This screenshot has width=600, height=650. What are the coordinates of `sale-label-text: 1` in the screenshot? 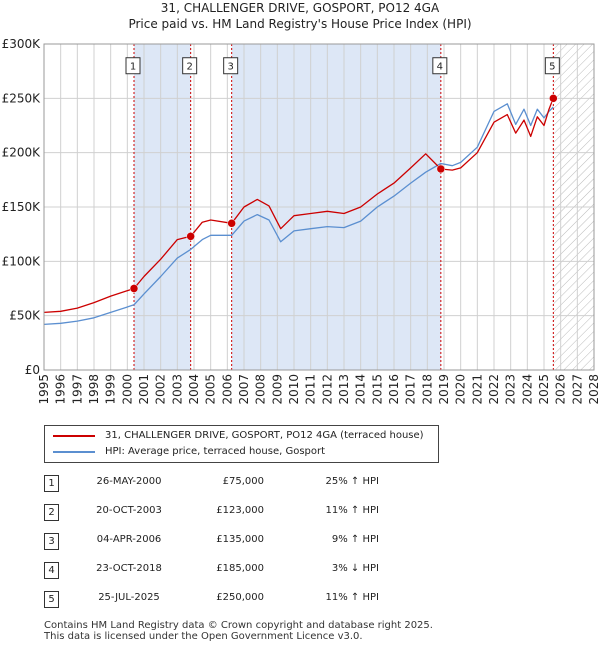 It's located at (133, 67).